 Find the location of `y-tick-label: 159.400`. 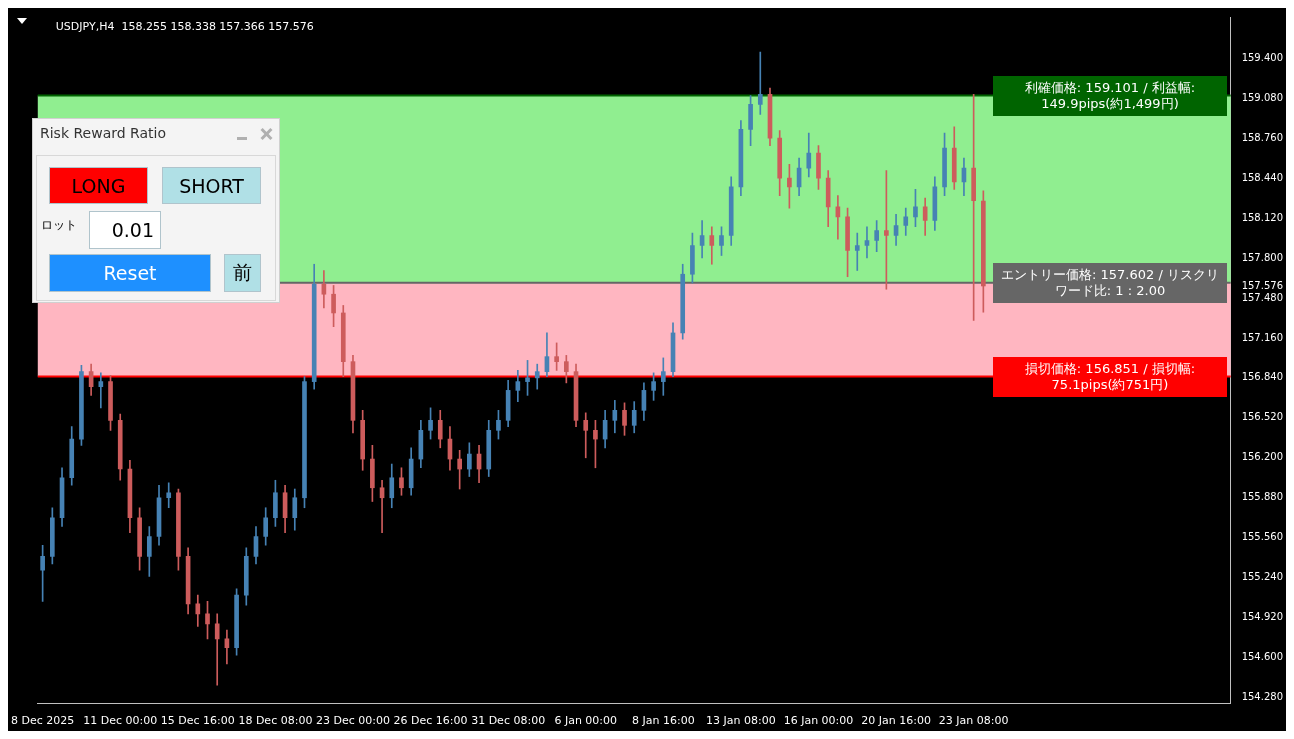

y-tick-label: 159.400 is located at coordinates (1262, 57).